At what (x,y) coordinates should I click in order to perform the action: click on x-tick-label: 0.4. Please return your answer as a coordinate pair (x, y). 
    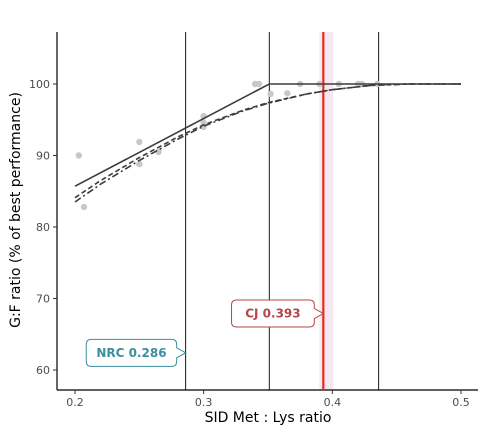
    Looking at the image, I should click on (333, 402).